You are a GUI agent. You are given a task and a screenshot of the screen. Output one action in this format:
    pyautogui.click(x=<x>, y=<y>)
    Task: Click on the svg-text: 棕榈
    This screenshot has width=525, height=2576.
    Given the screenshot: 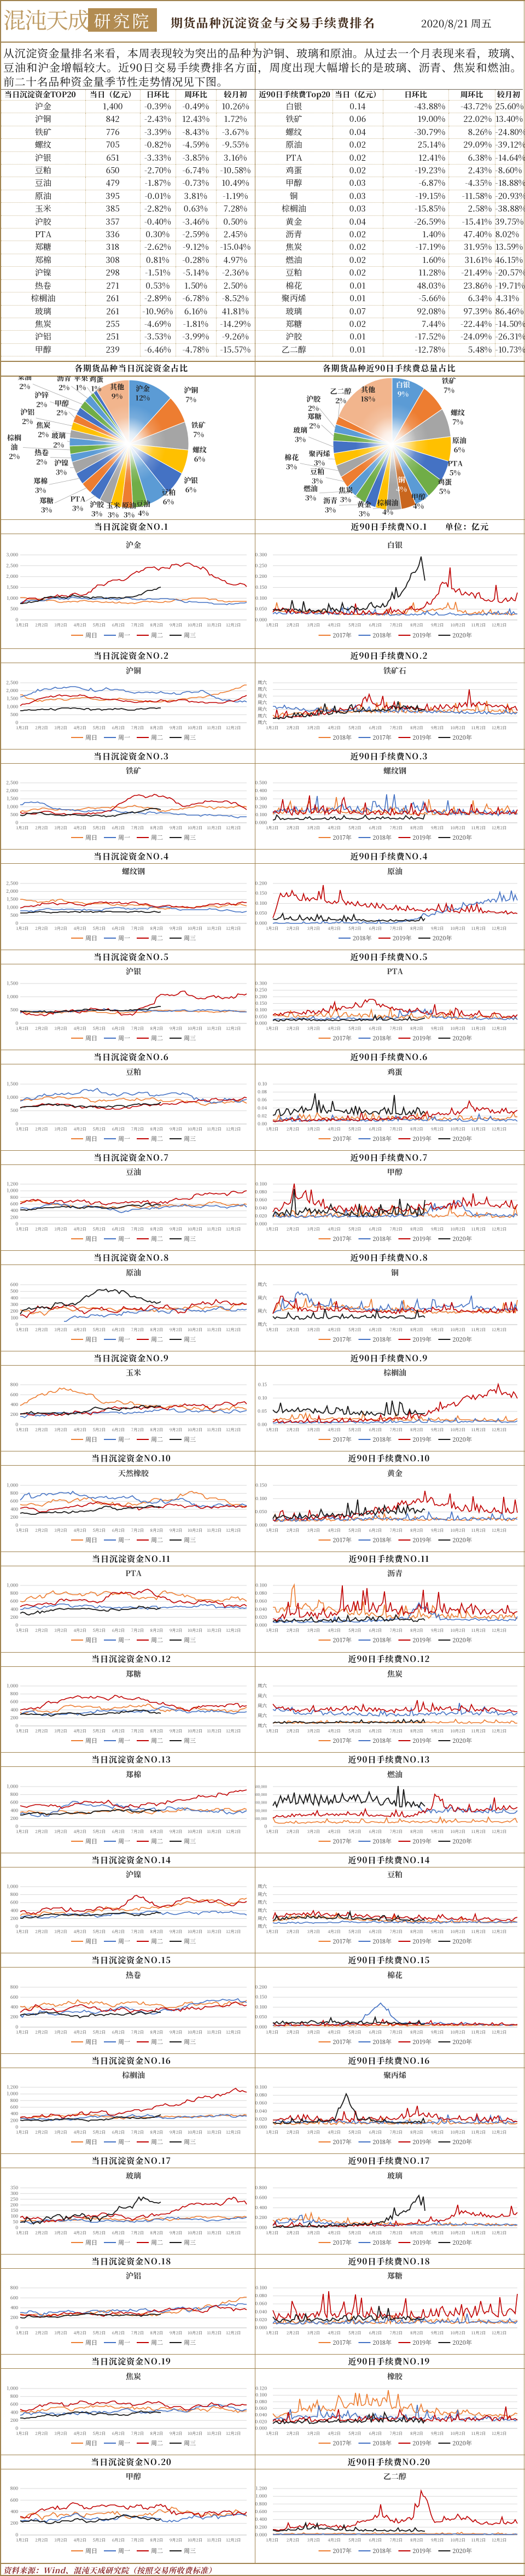 What is the action you would take?
    pyautogui.click(x=14, y=438)
    